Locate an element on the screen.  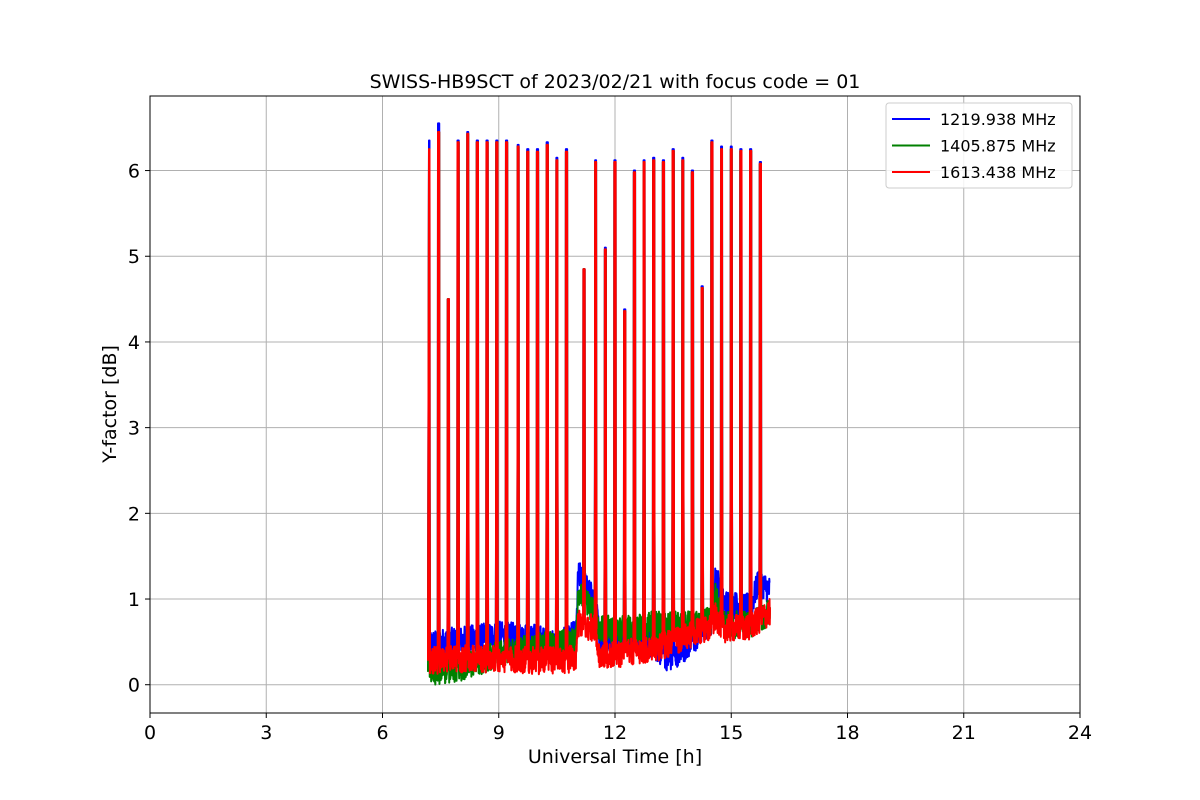
x-tick-label: 3 is located at coordinates (266, 733).